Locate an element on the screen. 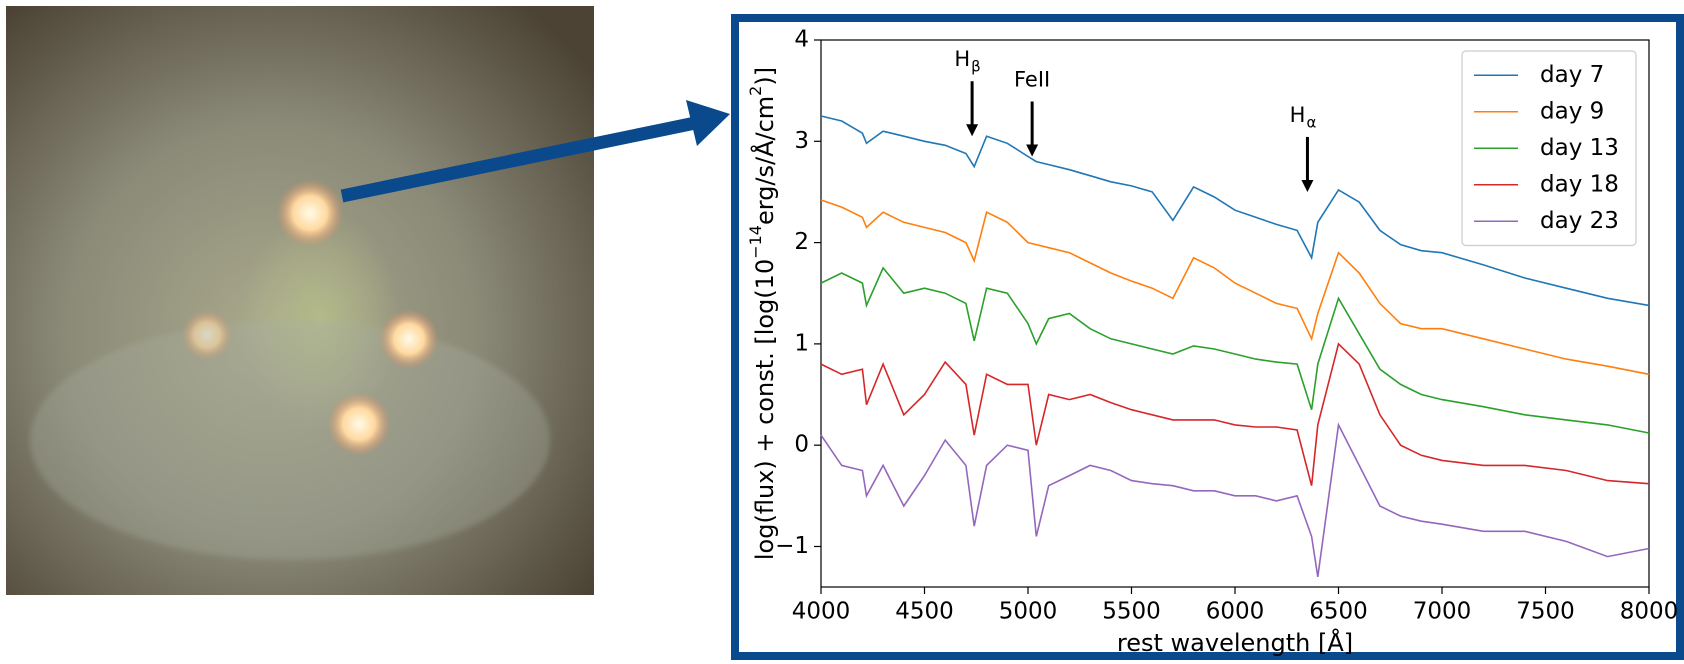 The image size is (1684, 664). y-axis-label-part: )] is located at coordinates (765, 76).